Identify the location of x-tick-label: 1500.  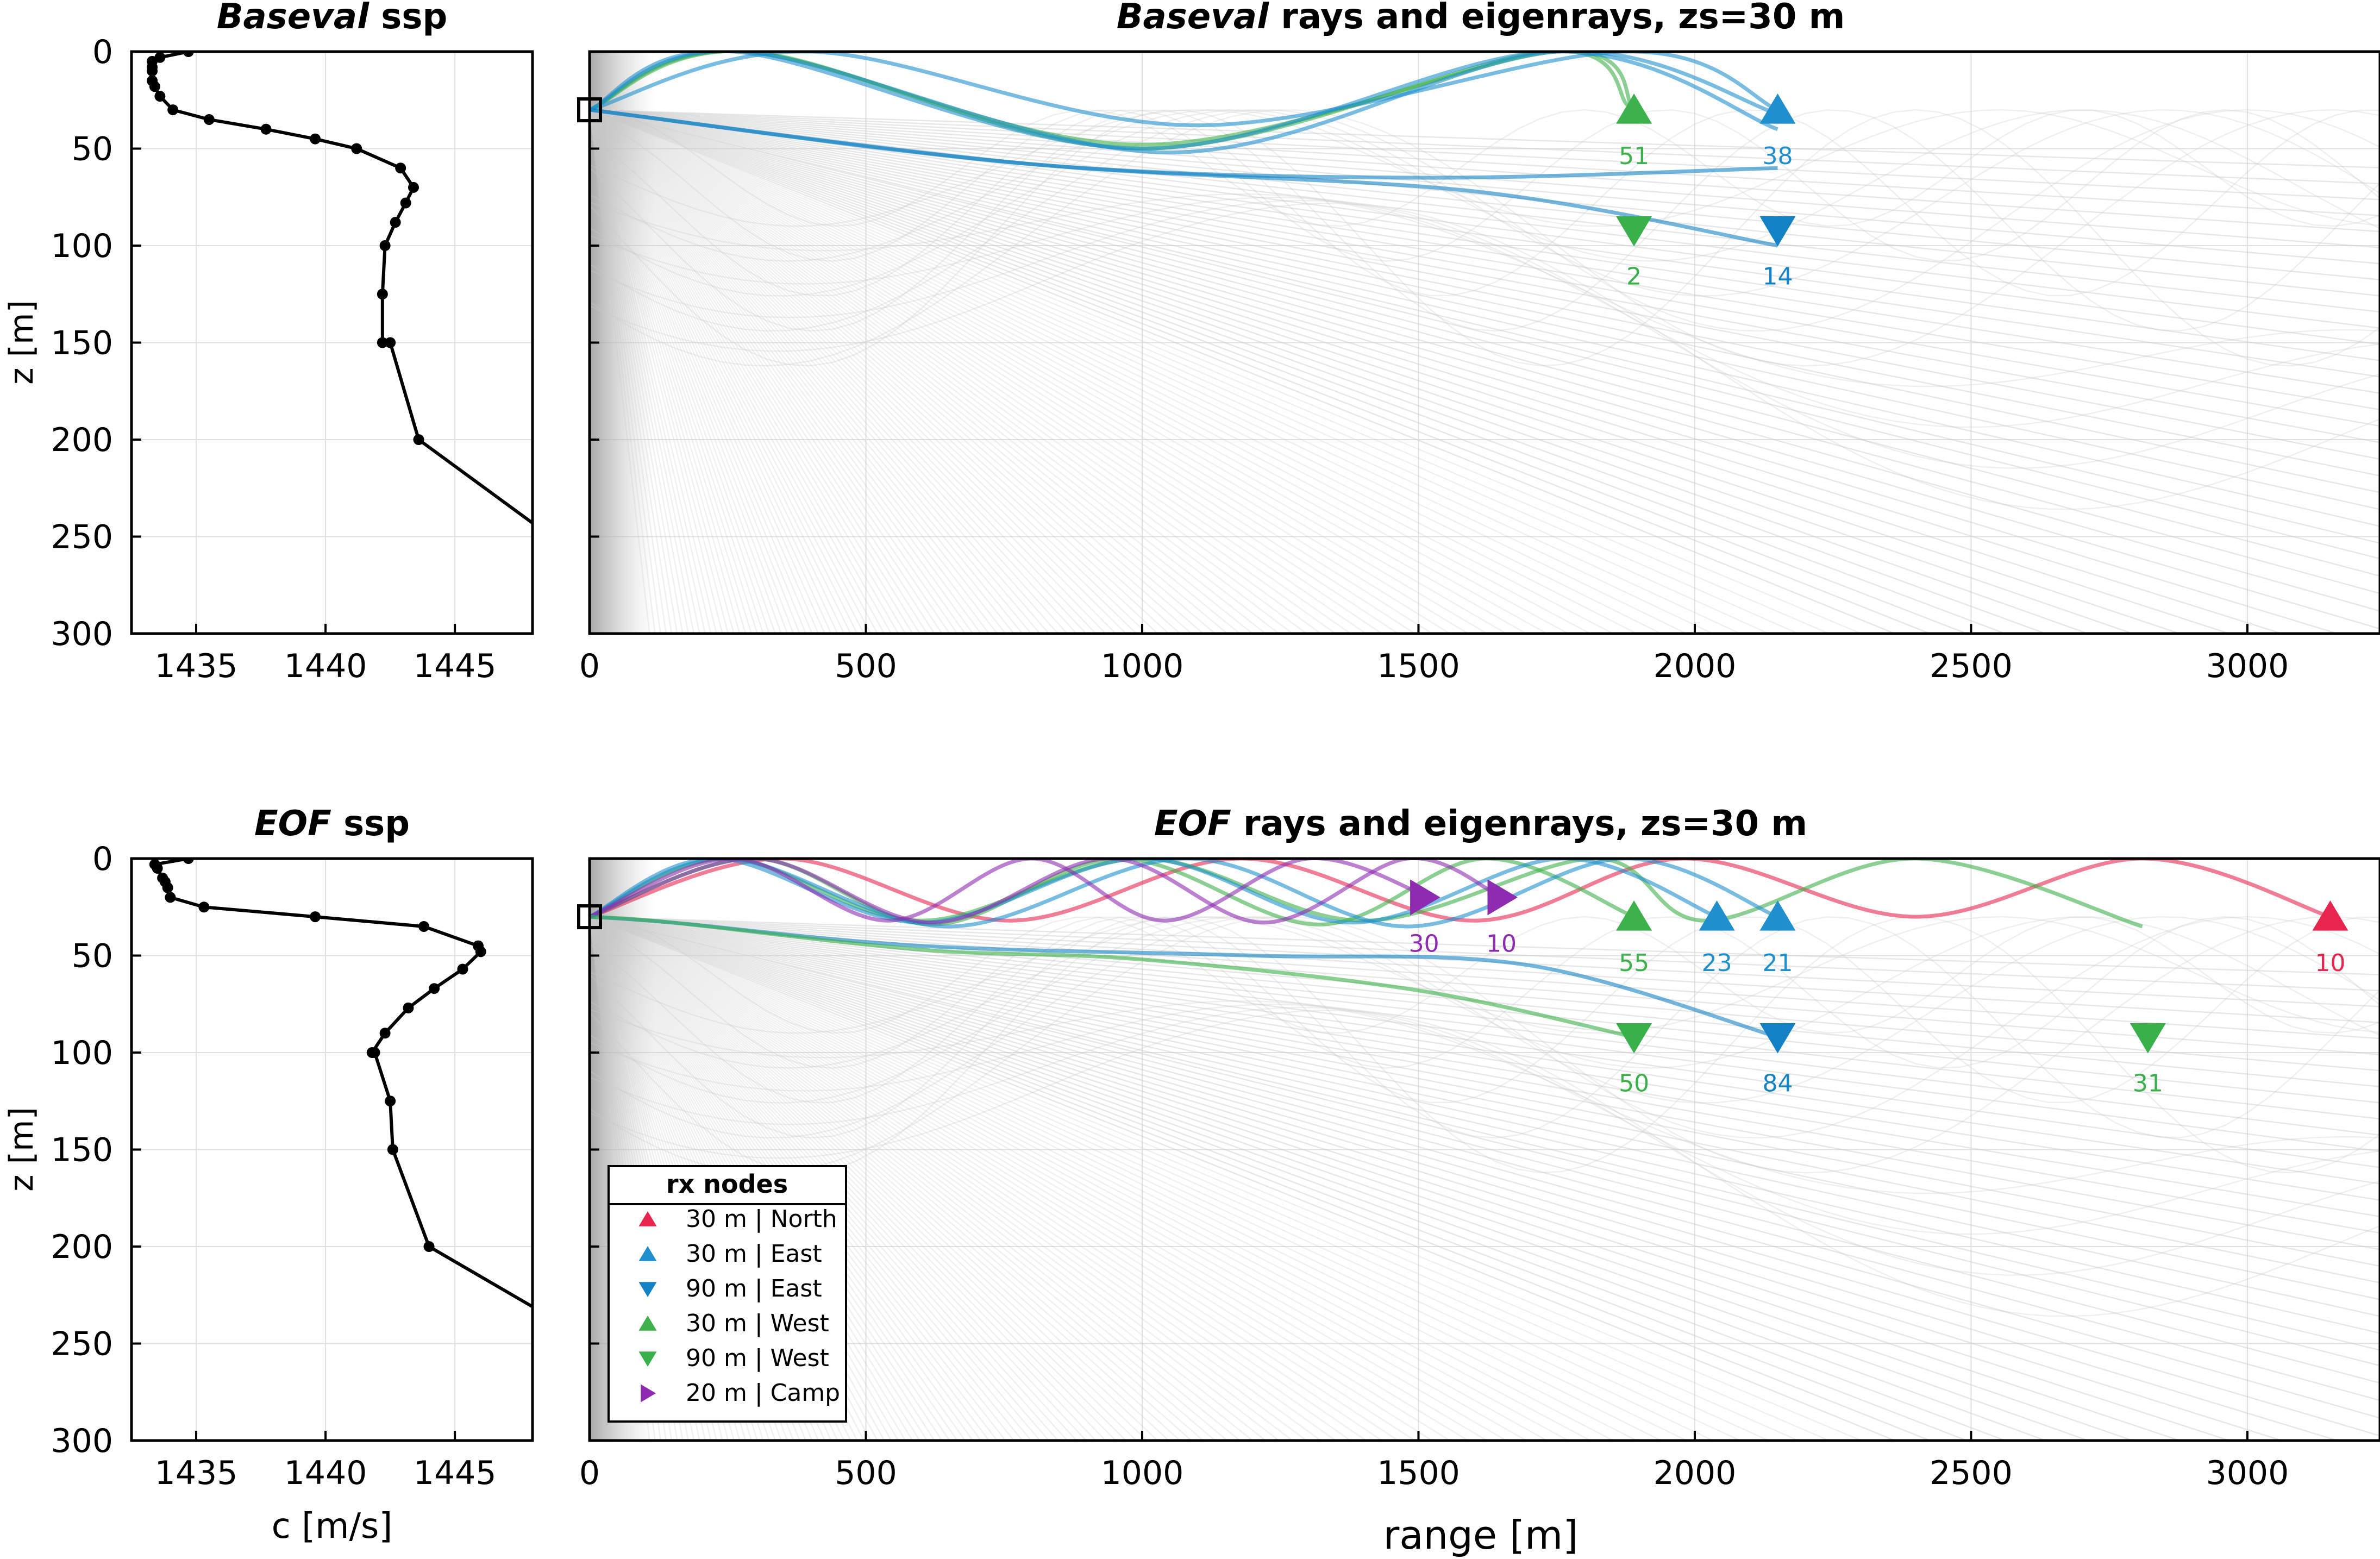
(1418, 1473).